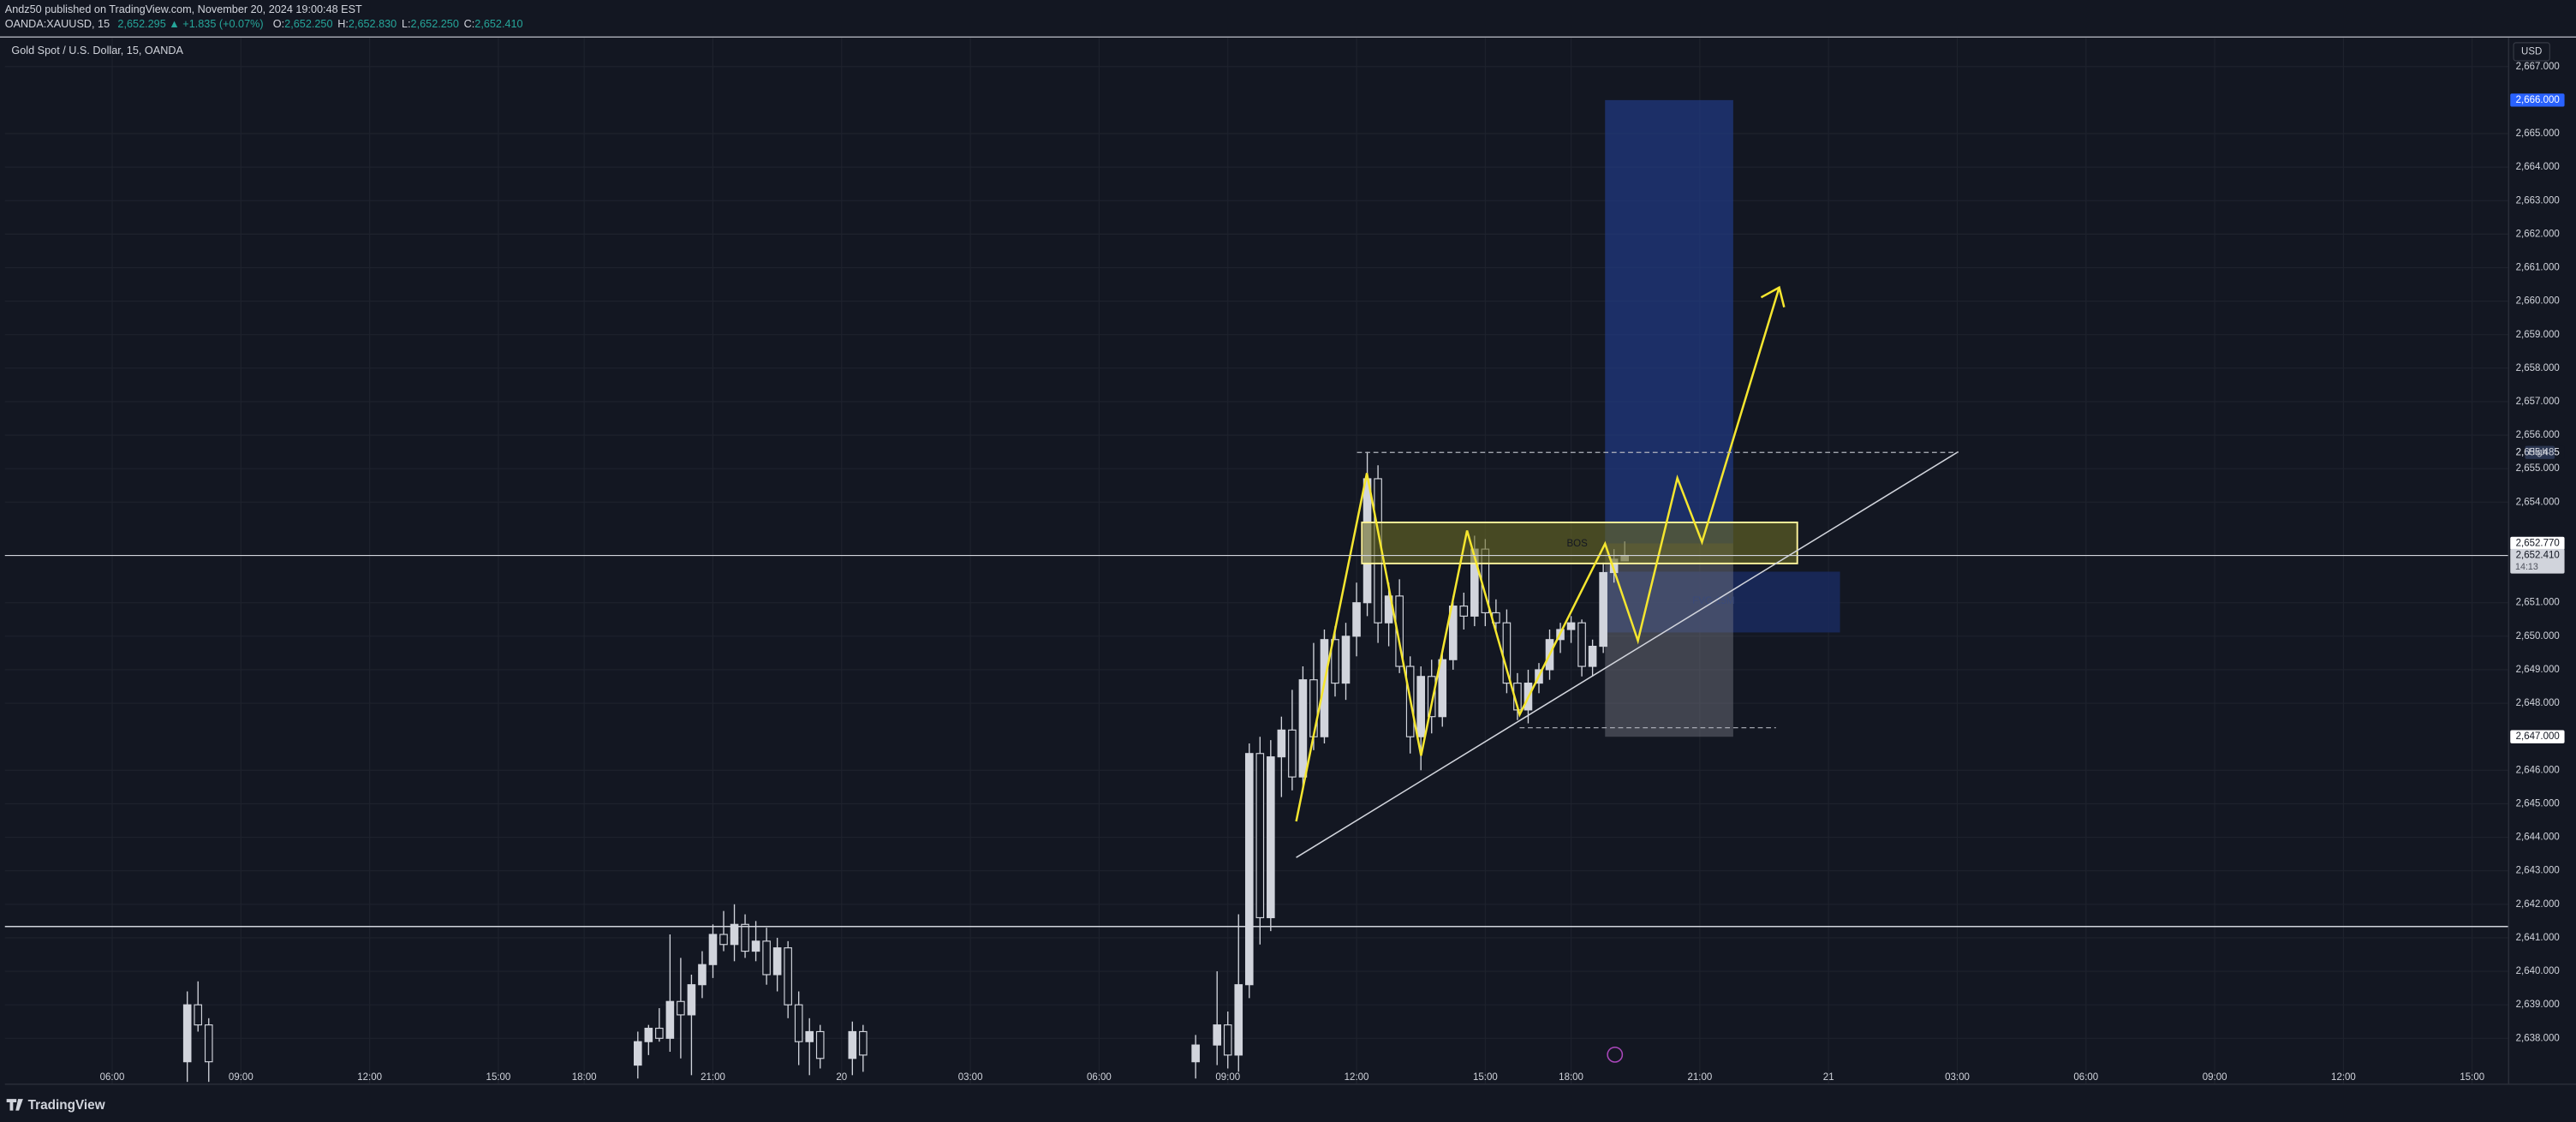  Describe the element at coordinates (1958, 1077) in the screenshot. I see `x-tick-label: 03:00` at that location.